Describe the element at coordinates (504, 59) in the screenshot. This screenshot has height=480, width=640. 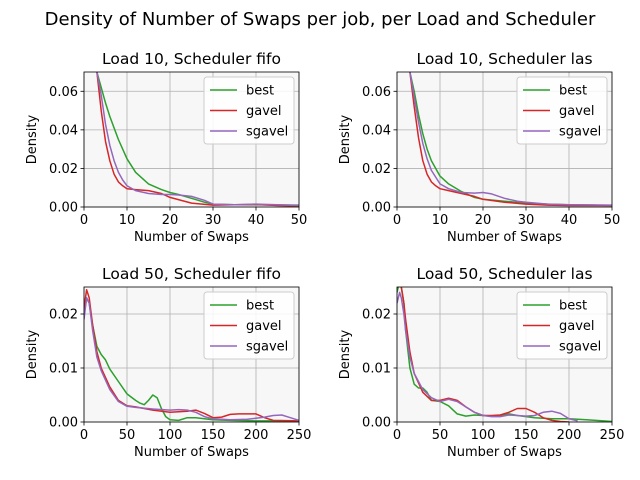
I see `subplot-title: Load 10, Scheduler las` at that location.